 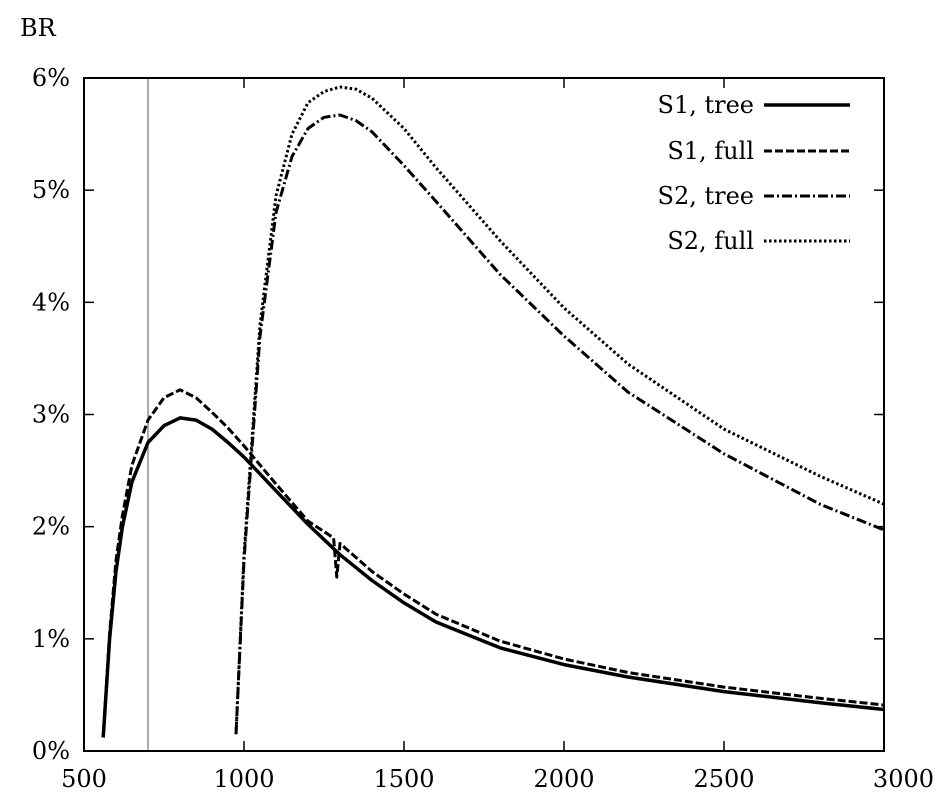 I want to click on legend-label-1: S1, tree, so click(x=706, y=105).